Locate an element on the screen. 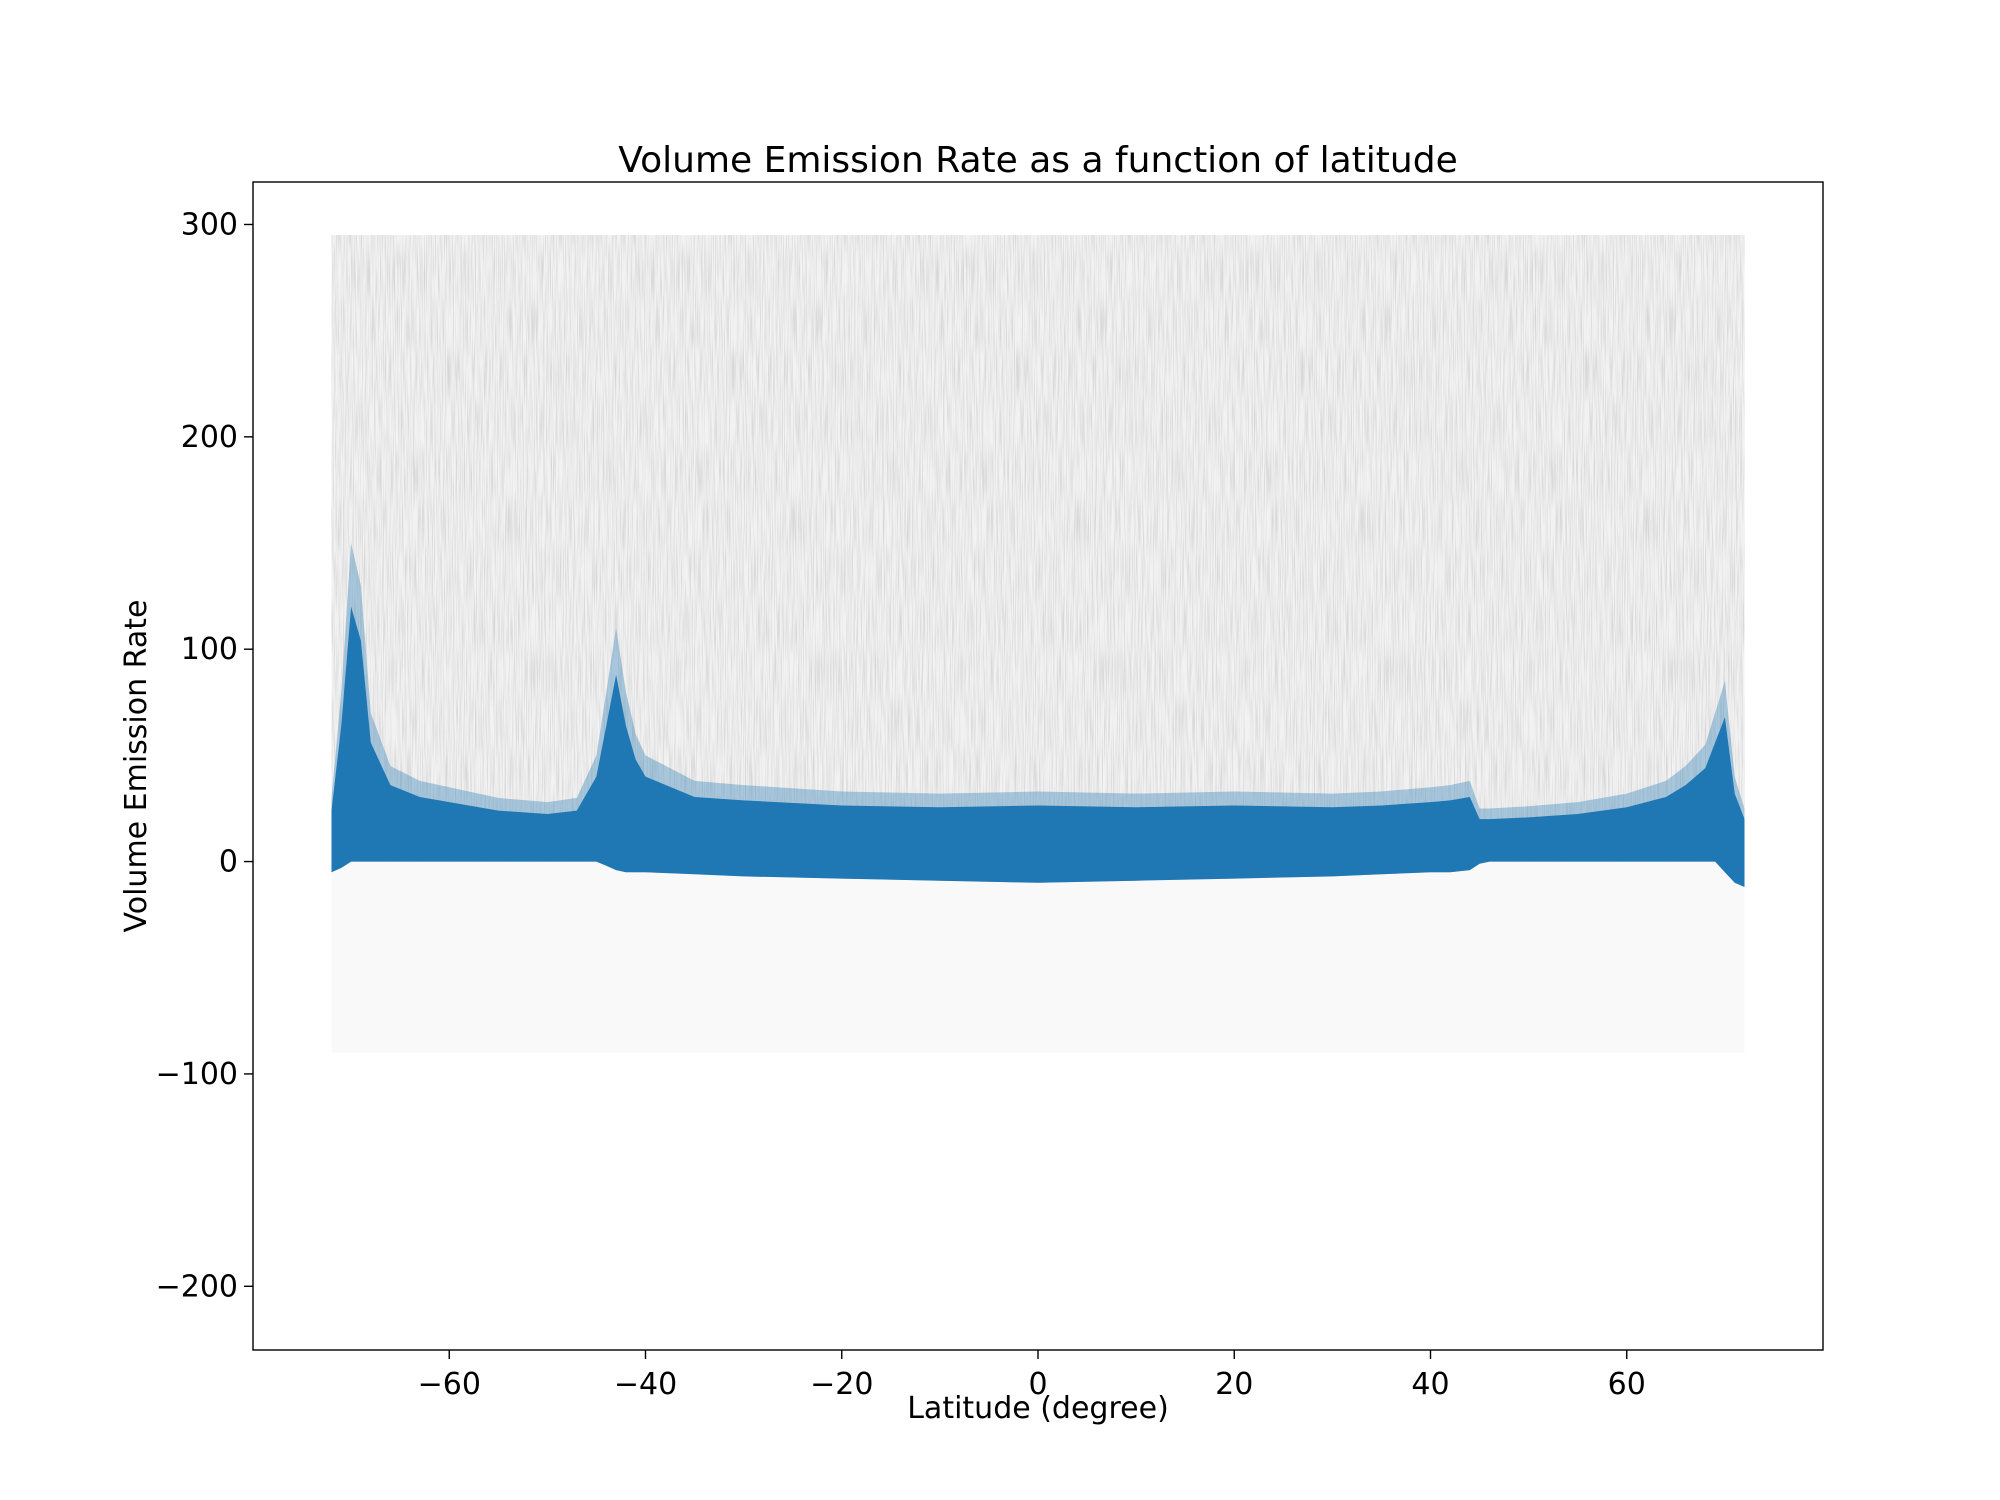  x-tick-label: 60 is located at coordinates (1627, 1384).